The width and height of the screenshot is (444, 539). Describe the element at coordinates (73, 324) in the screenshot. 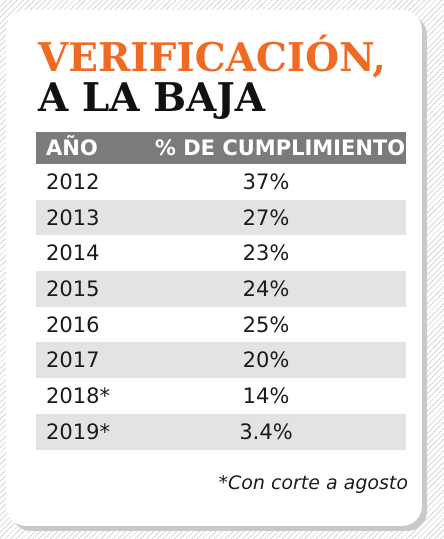

I see `year-cell: 2016` at that location.